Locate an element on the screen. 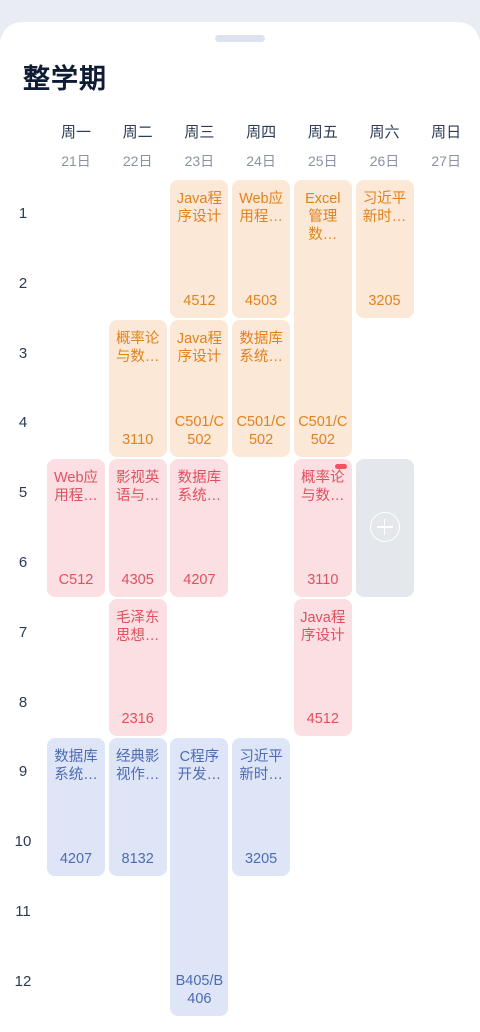 Image resolution: width=480 pixels, height=1032 pixels. day-date-5: 25日 is located at coordinates (323, 161).